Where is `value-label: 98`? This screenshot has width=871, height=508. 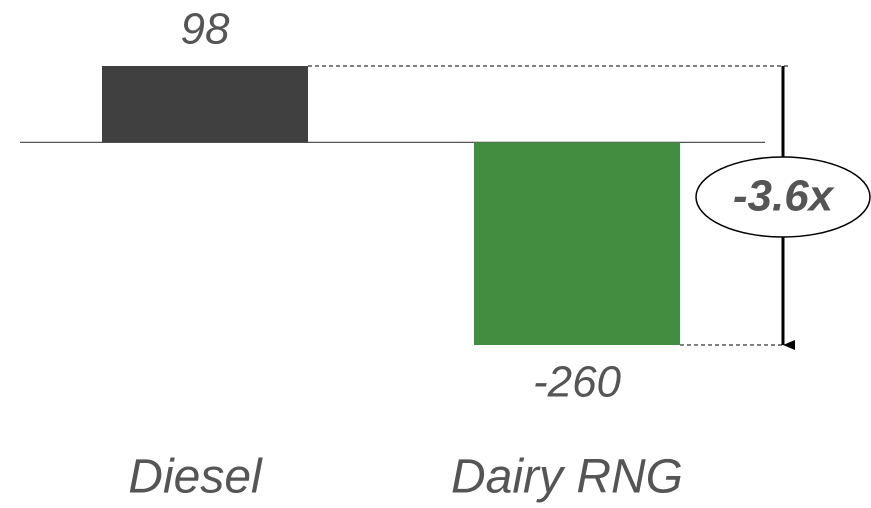 value-label: 98 is located at coordinates (205, 29).